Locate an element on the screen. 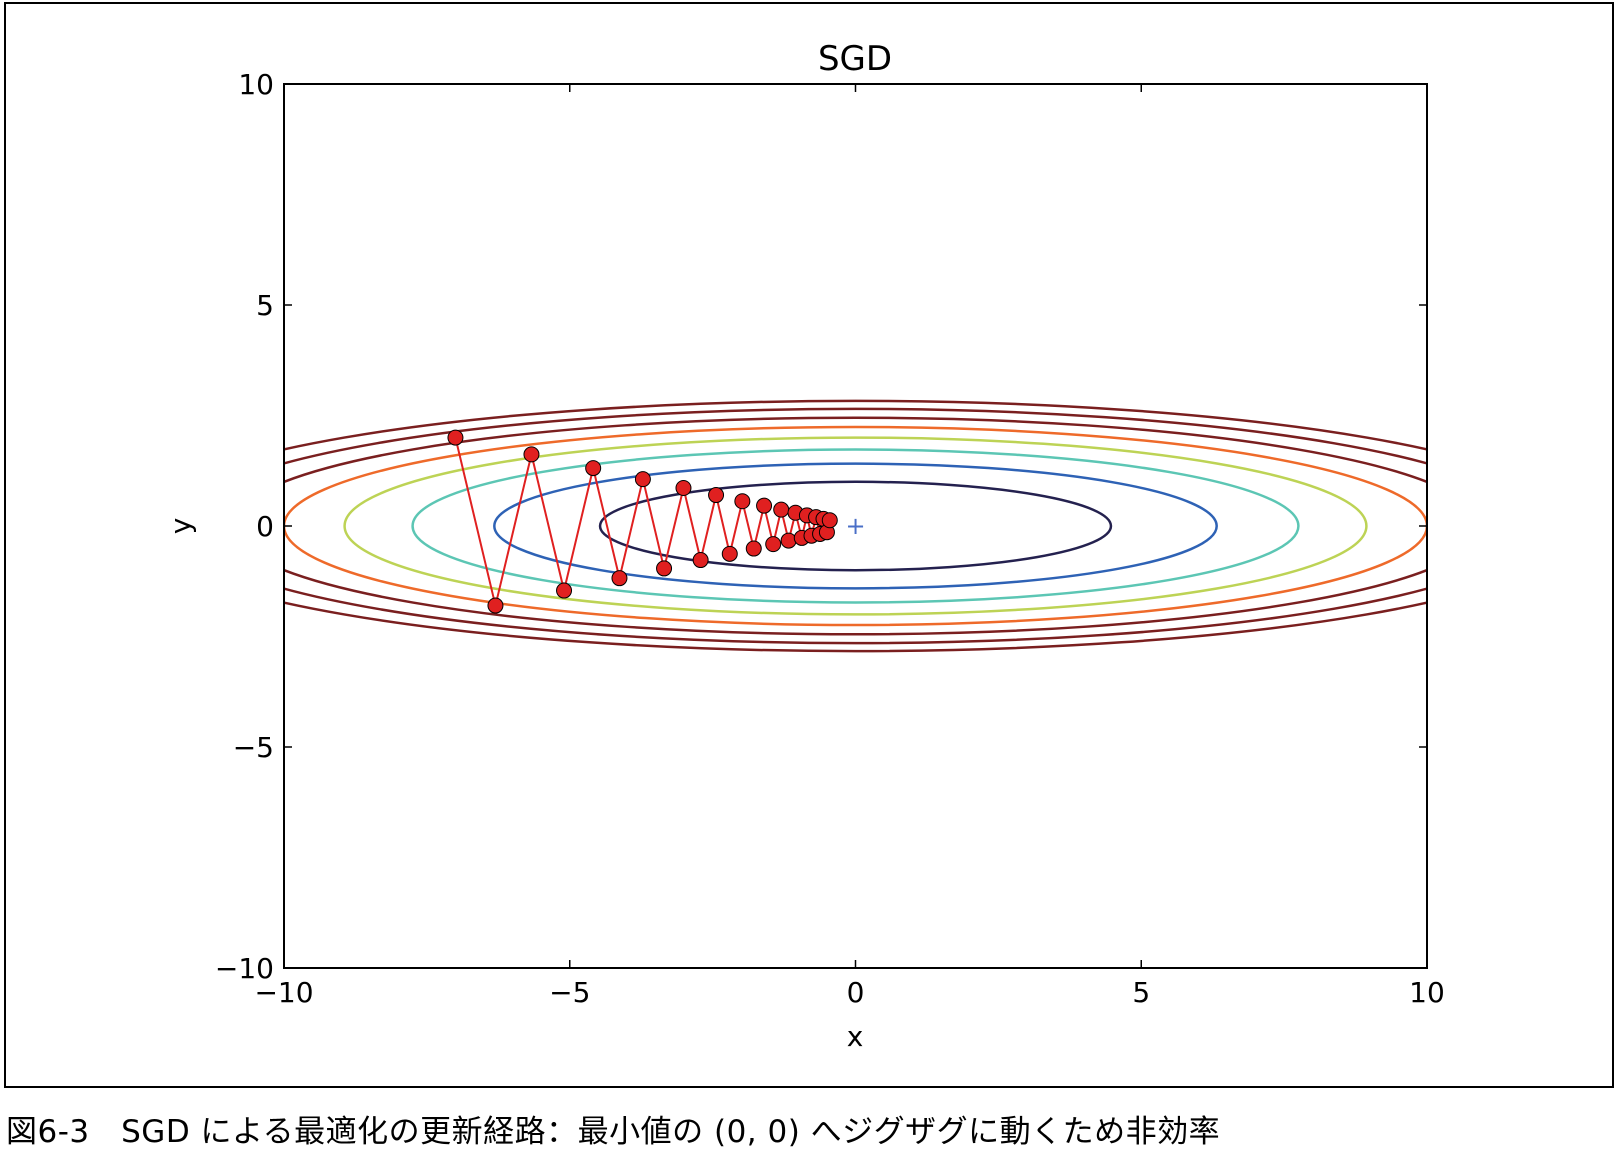 The height and width of the screenshot is (1153, 1618). x-axis-label: x is located at coordinates (855, 1036).